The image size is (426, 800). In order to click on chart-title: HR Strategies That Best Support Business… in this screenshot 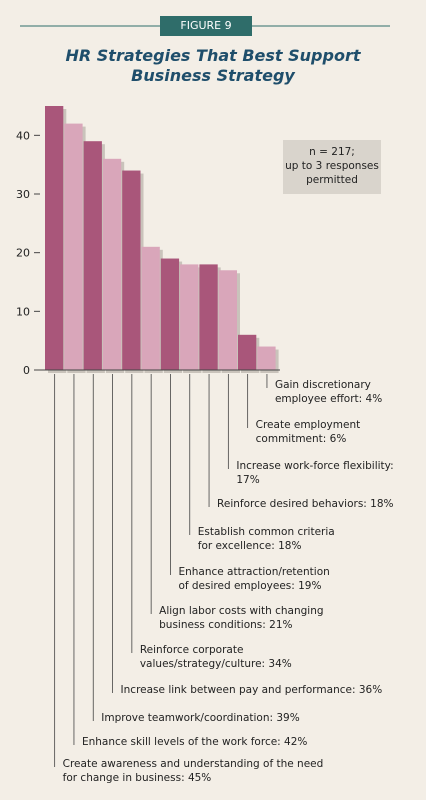, I will do `click(213, 65)`.